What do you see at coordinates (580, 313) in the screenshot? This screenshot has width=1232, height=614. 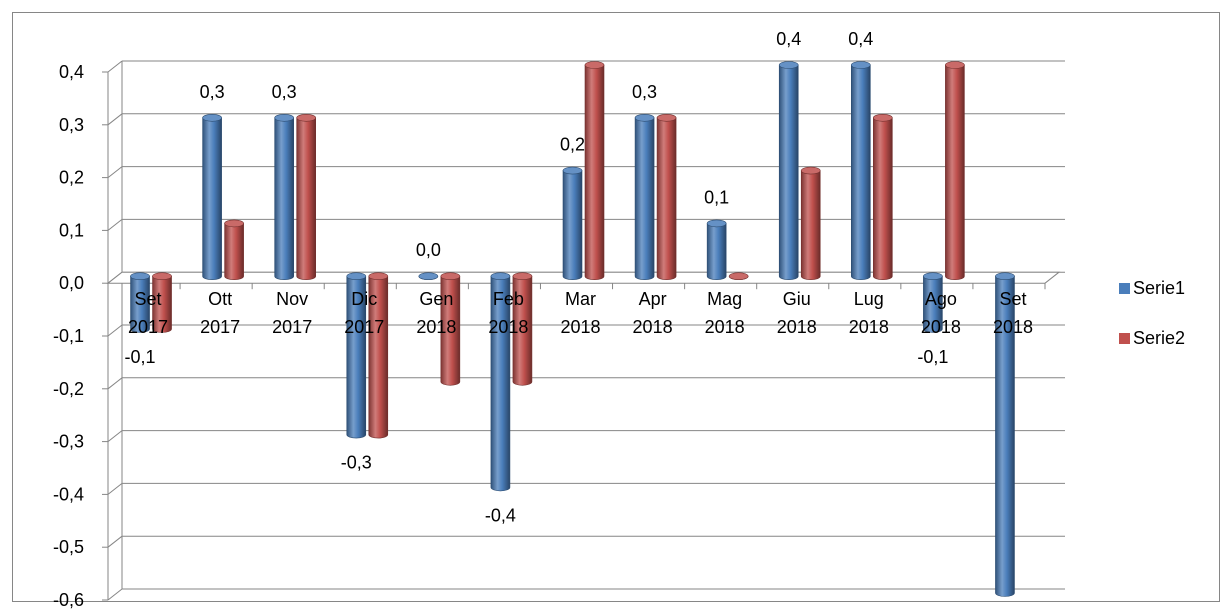 I see `x-category-label: Mar 2018` at bounding box center [580, 313].